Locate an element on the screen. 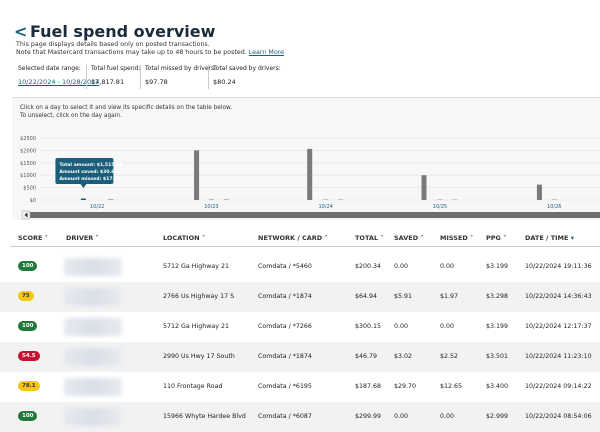 The image size is (600, 432). x-tick-label: 10/25 is located at coordinates (440, 207).